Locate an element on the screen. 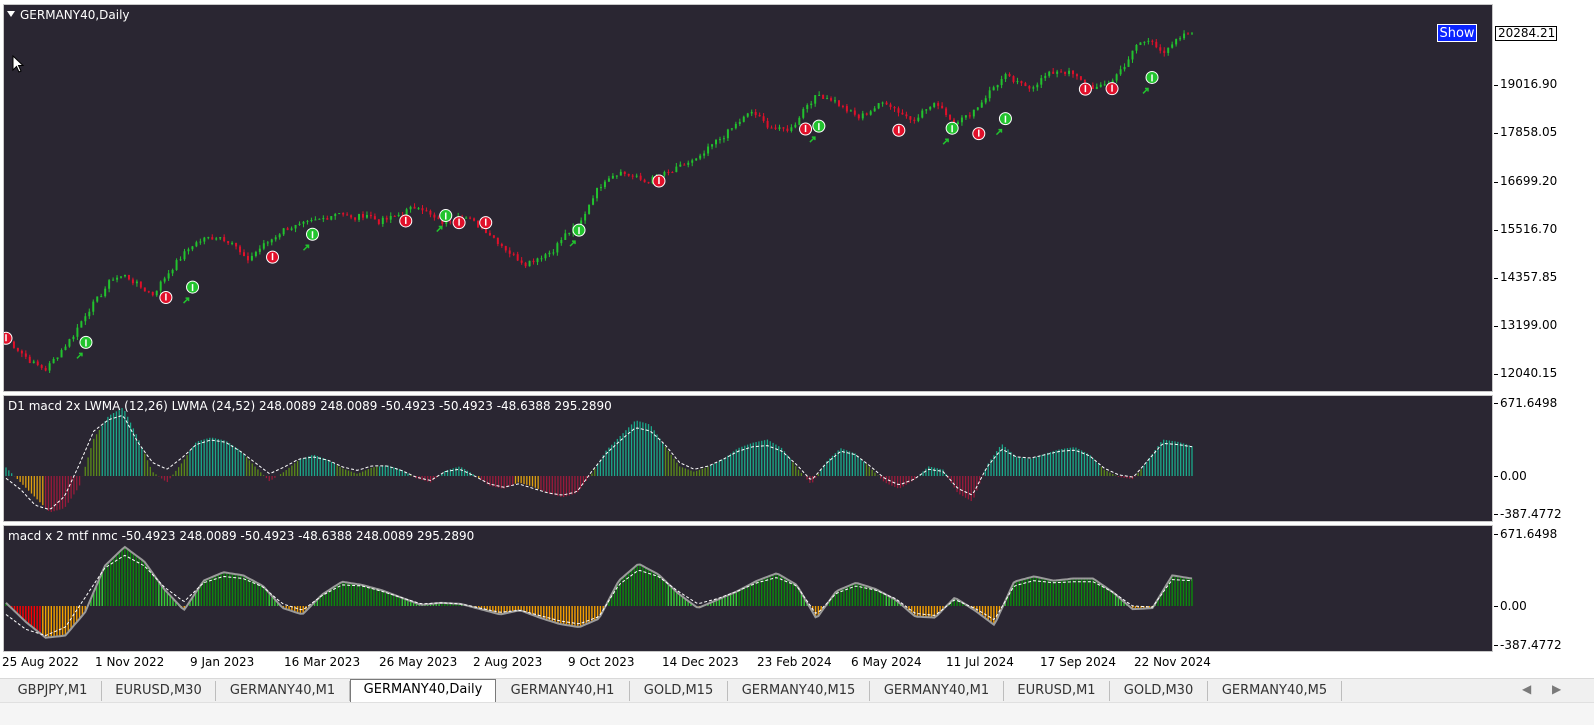 The height and width of the screenshot is (725, 1594). chart-tab: GERMANY40,M15 is located at coordinates (799, 691).